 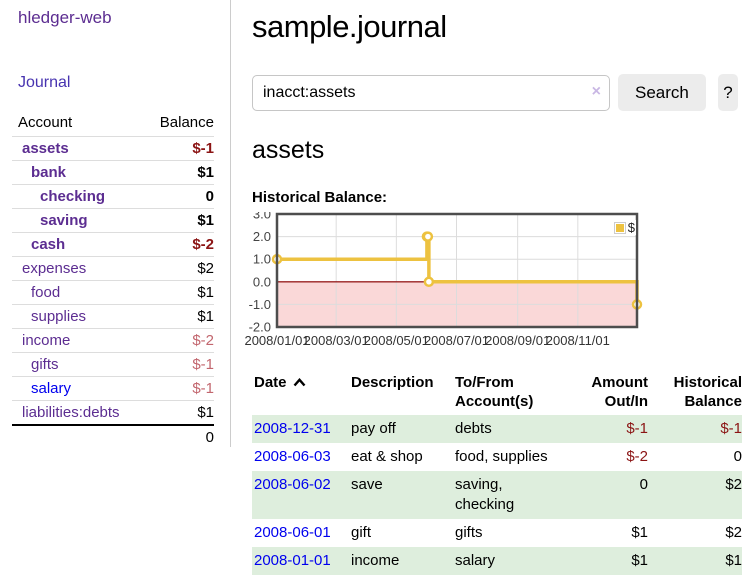 What do you see at coordinates (336, 340) in the screenshot?
I see `svg-text: 2008/03/01` at bounding box center [336, 340].